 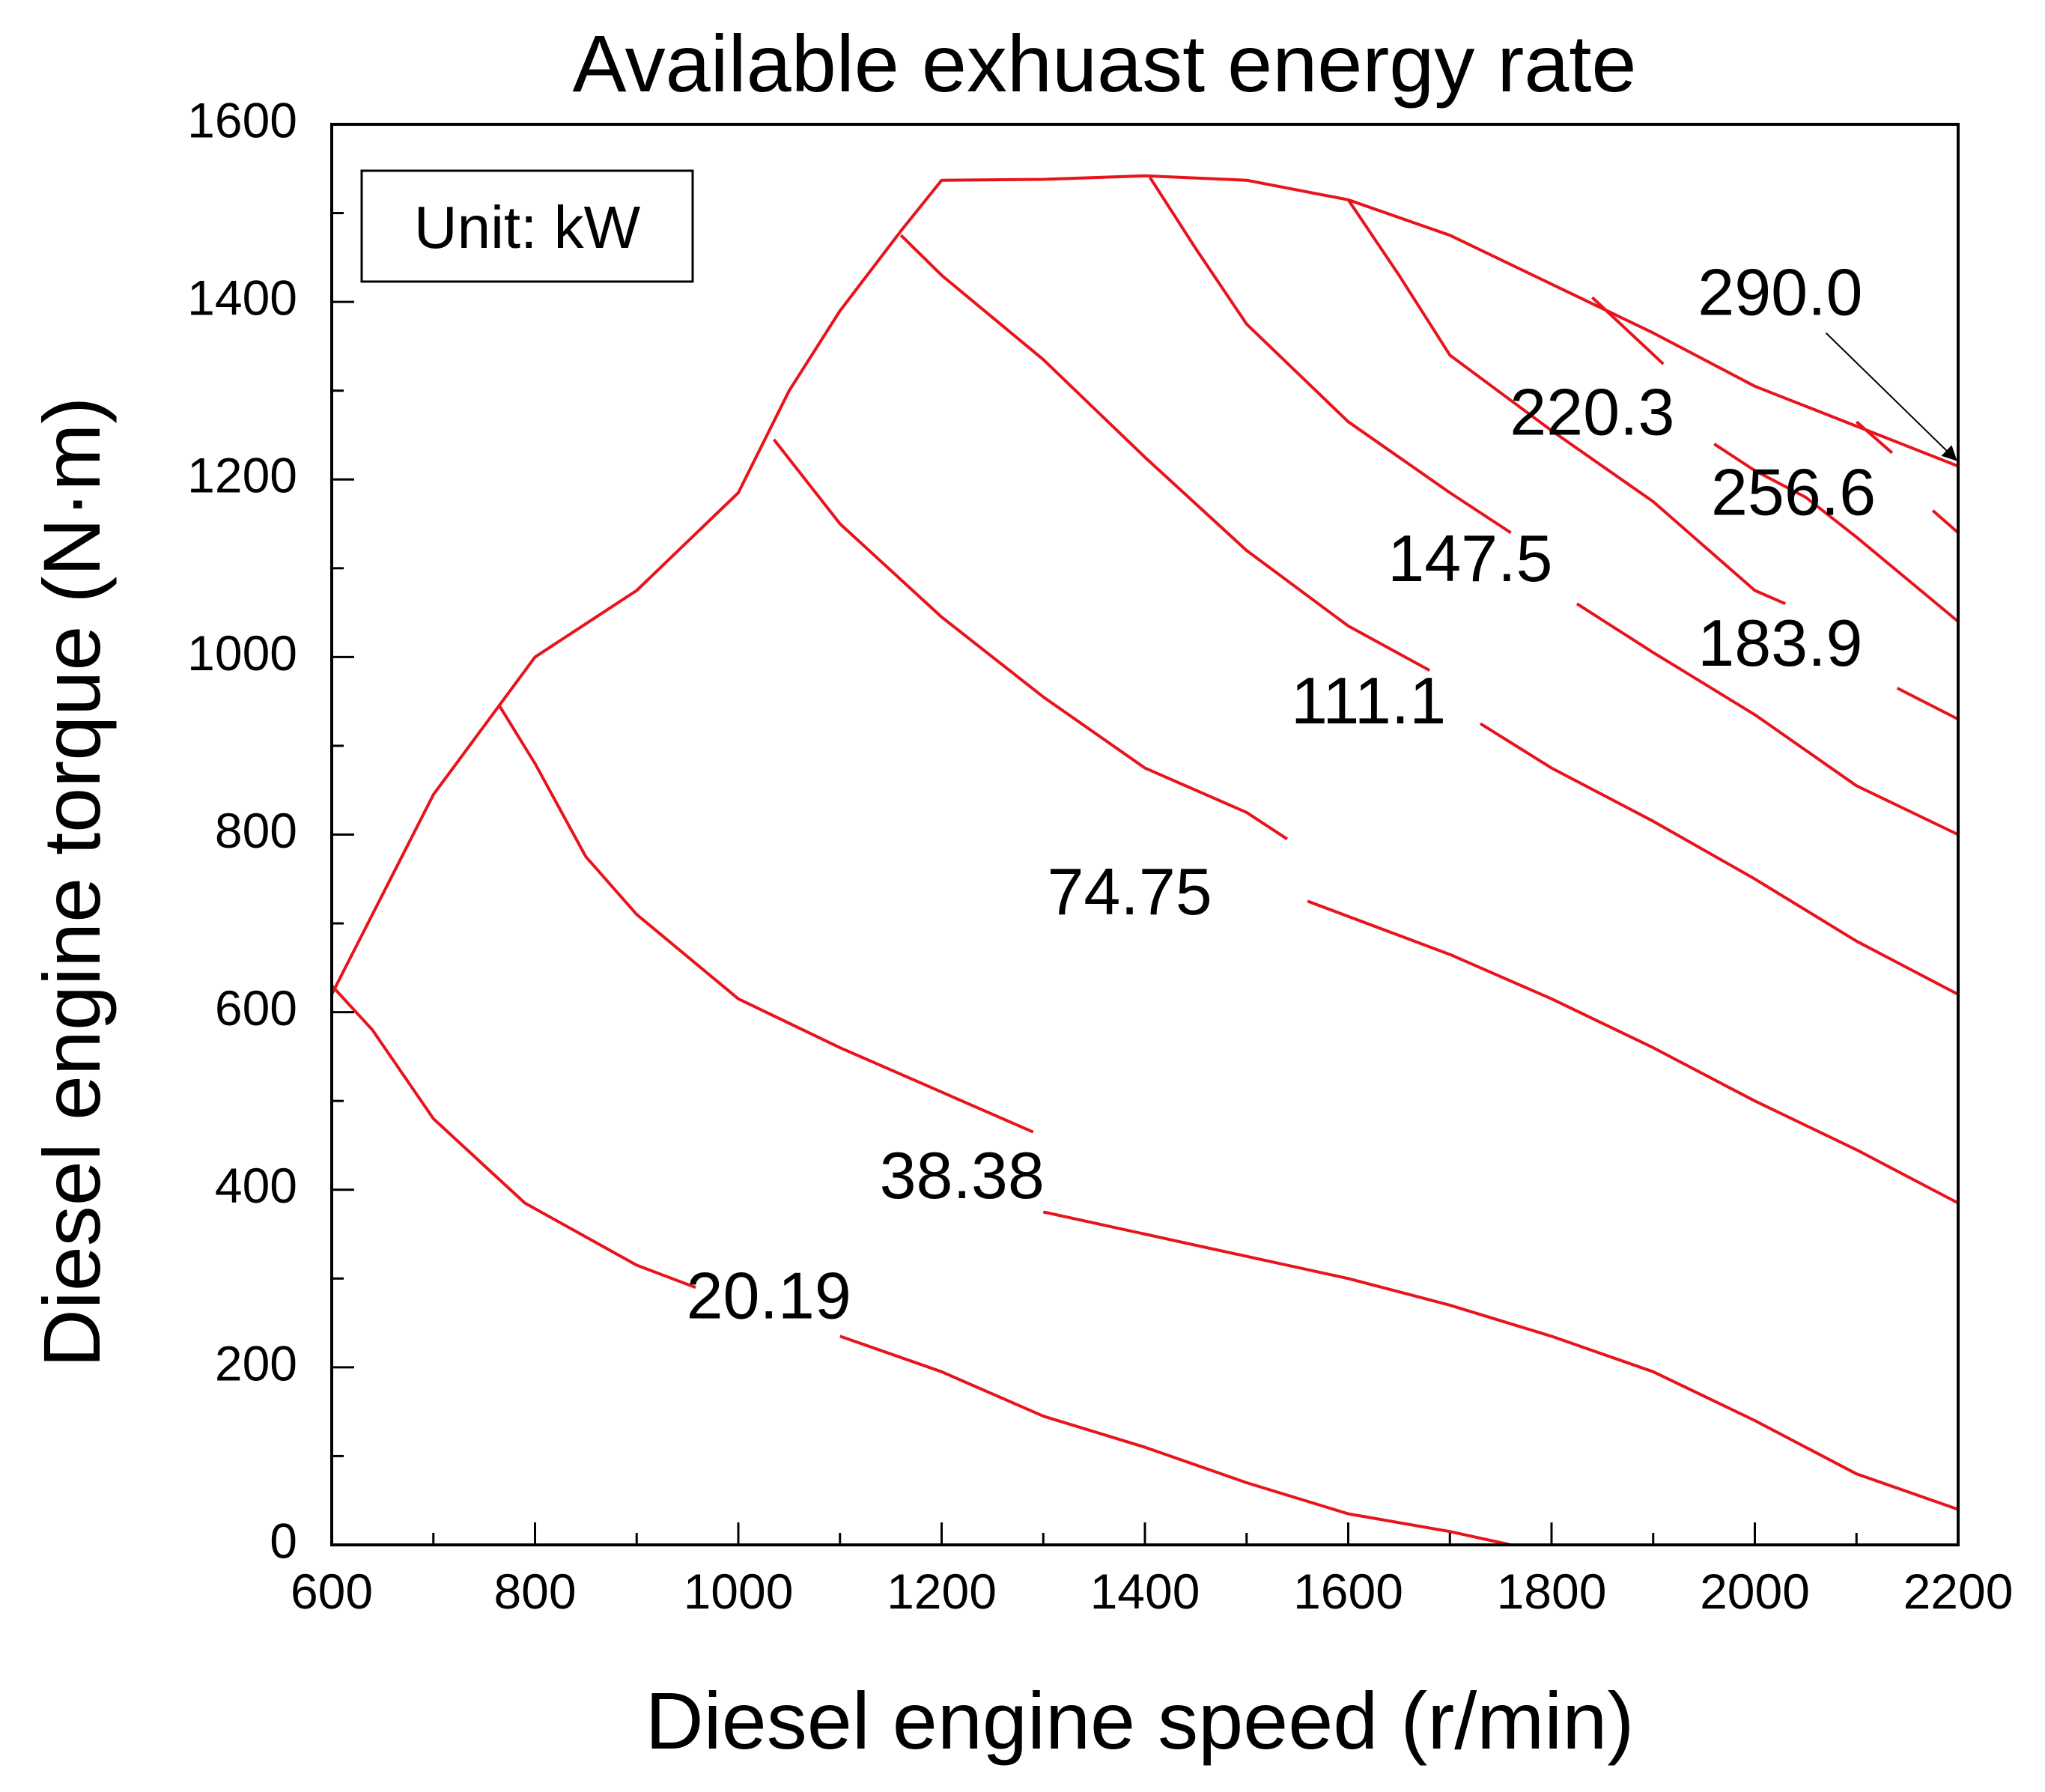 I want to click on x-tick-label-1200: 1200, so click(x=942, y=1591).